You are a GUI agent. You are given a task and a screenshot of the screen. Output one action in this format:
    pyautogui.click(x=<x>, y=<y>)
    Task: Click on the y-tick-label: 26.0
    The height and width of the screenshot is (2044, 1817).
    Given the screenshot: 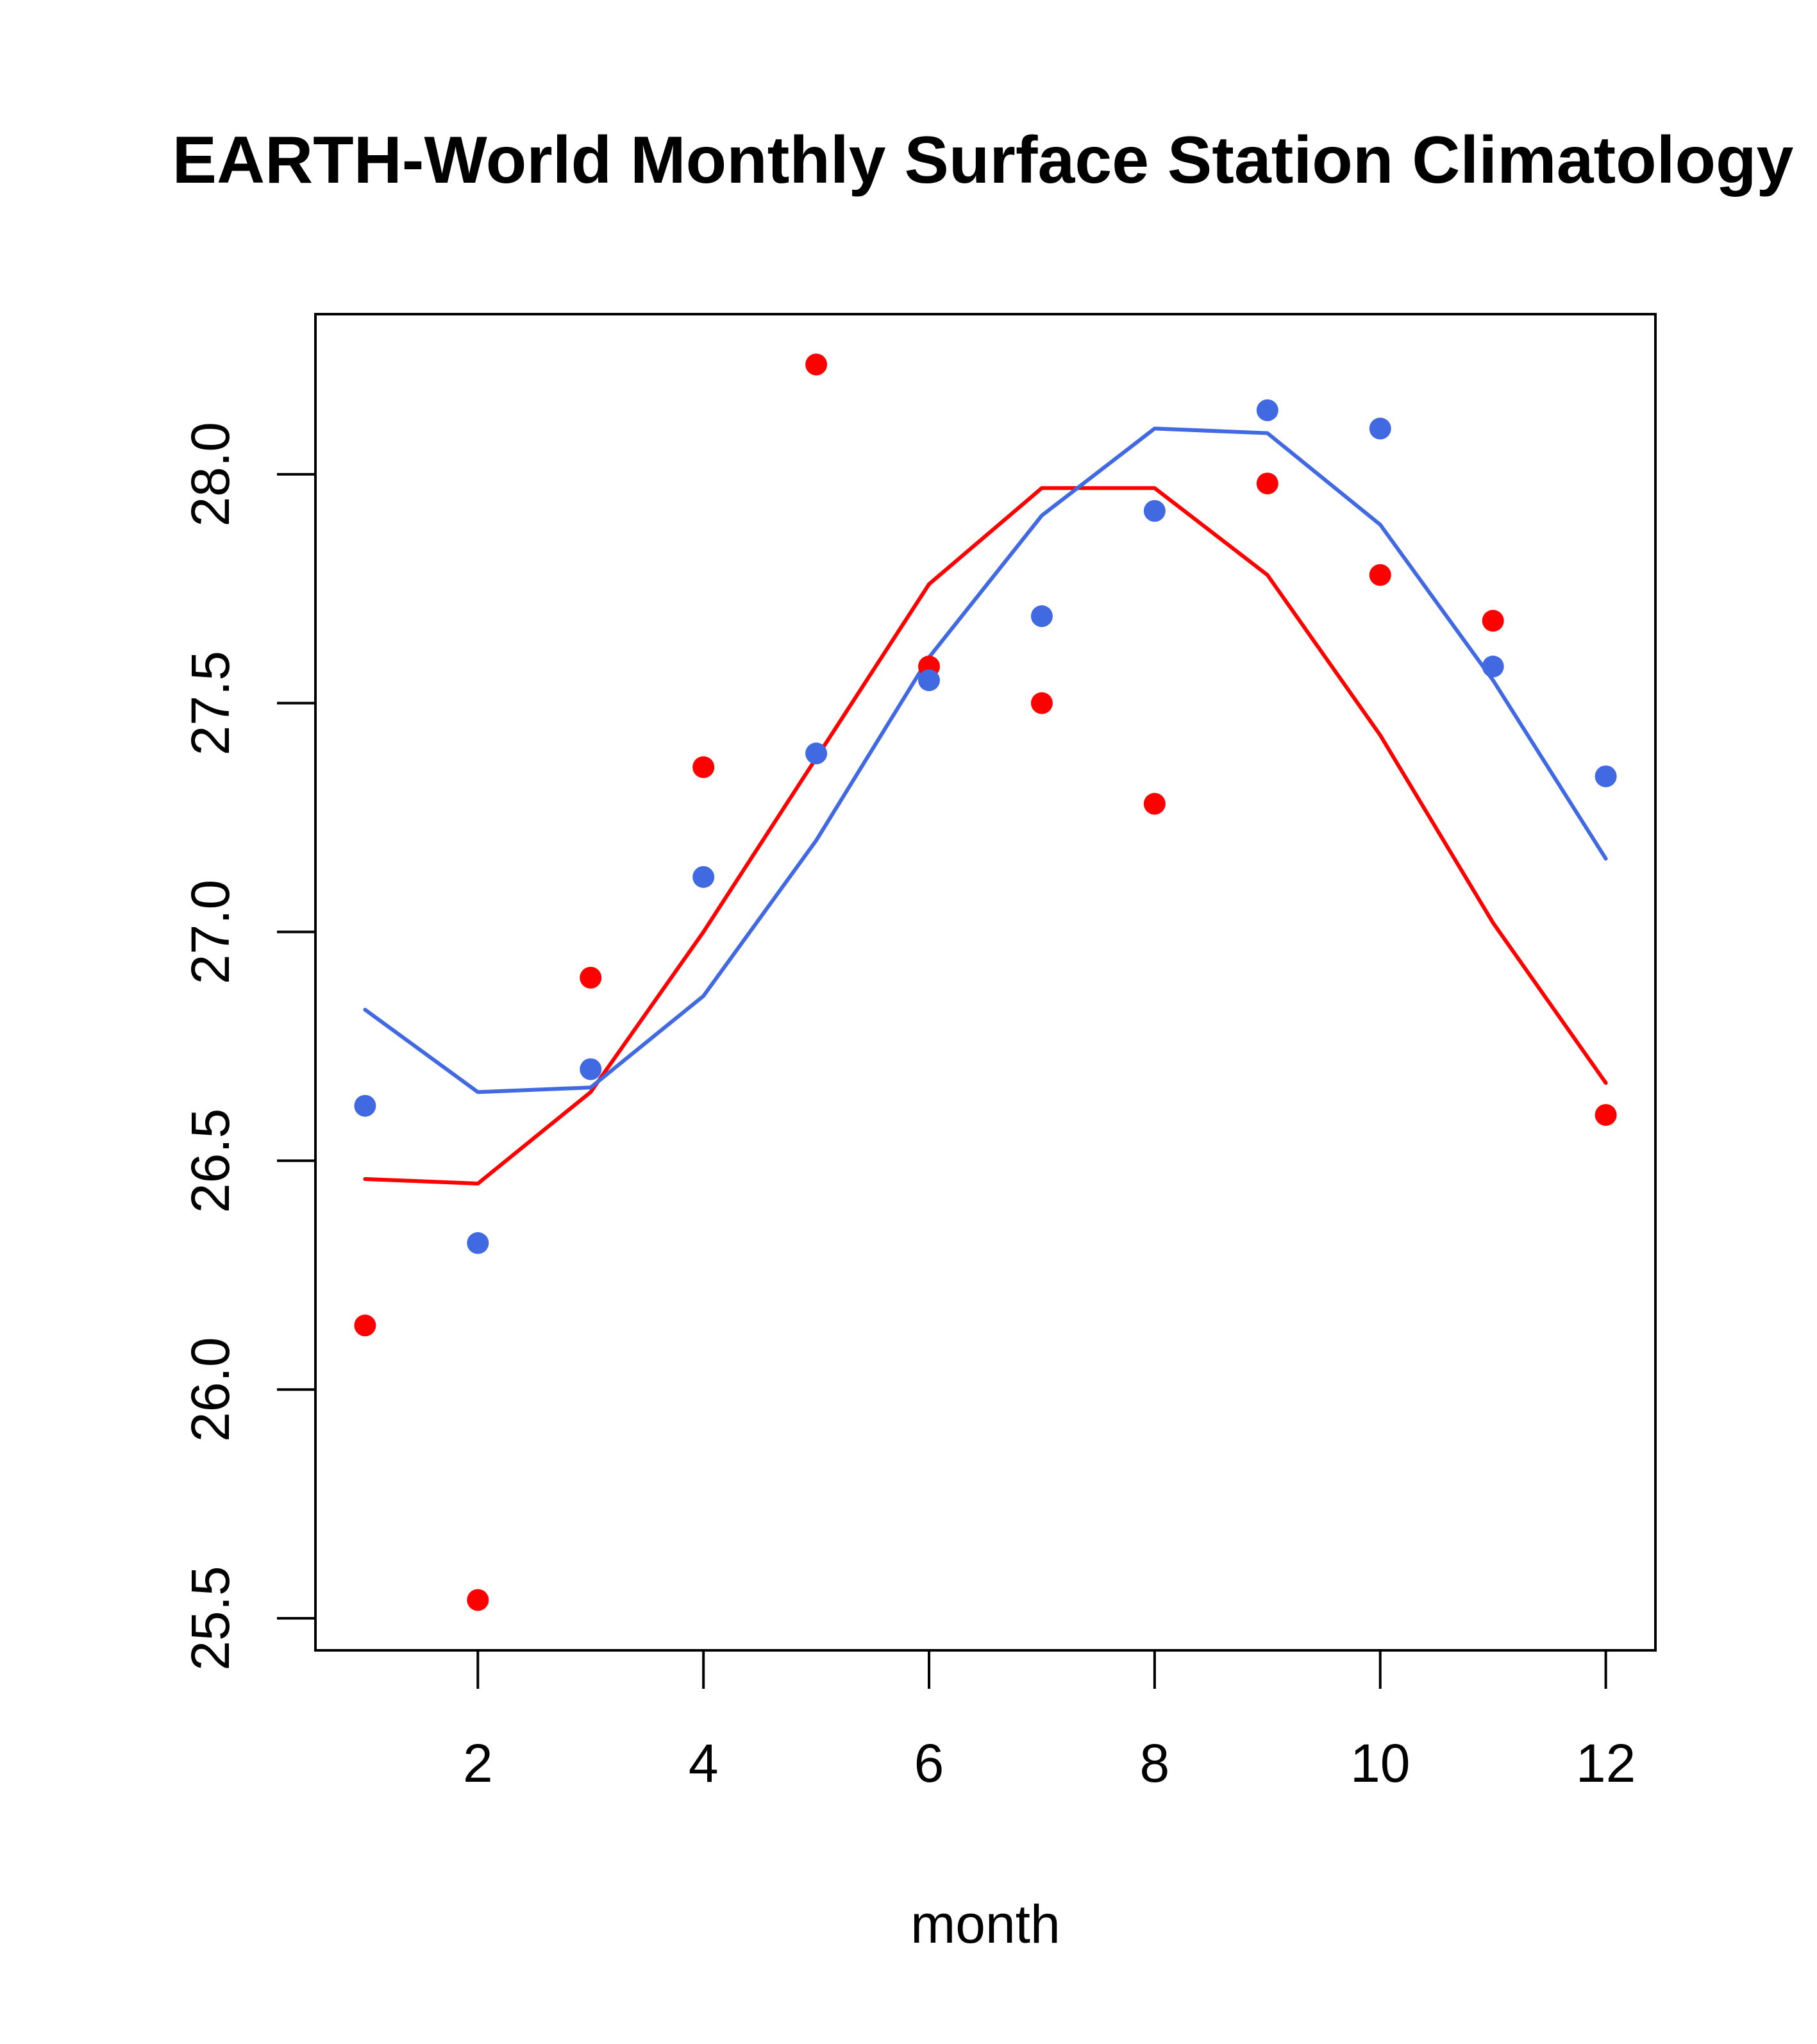 What is the action you would take?
    pyautogui.click(x=210, y=1389)
    